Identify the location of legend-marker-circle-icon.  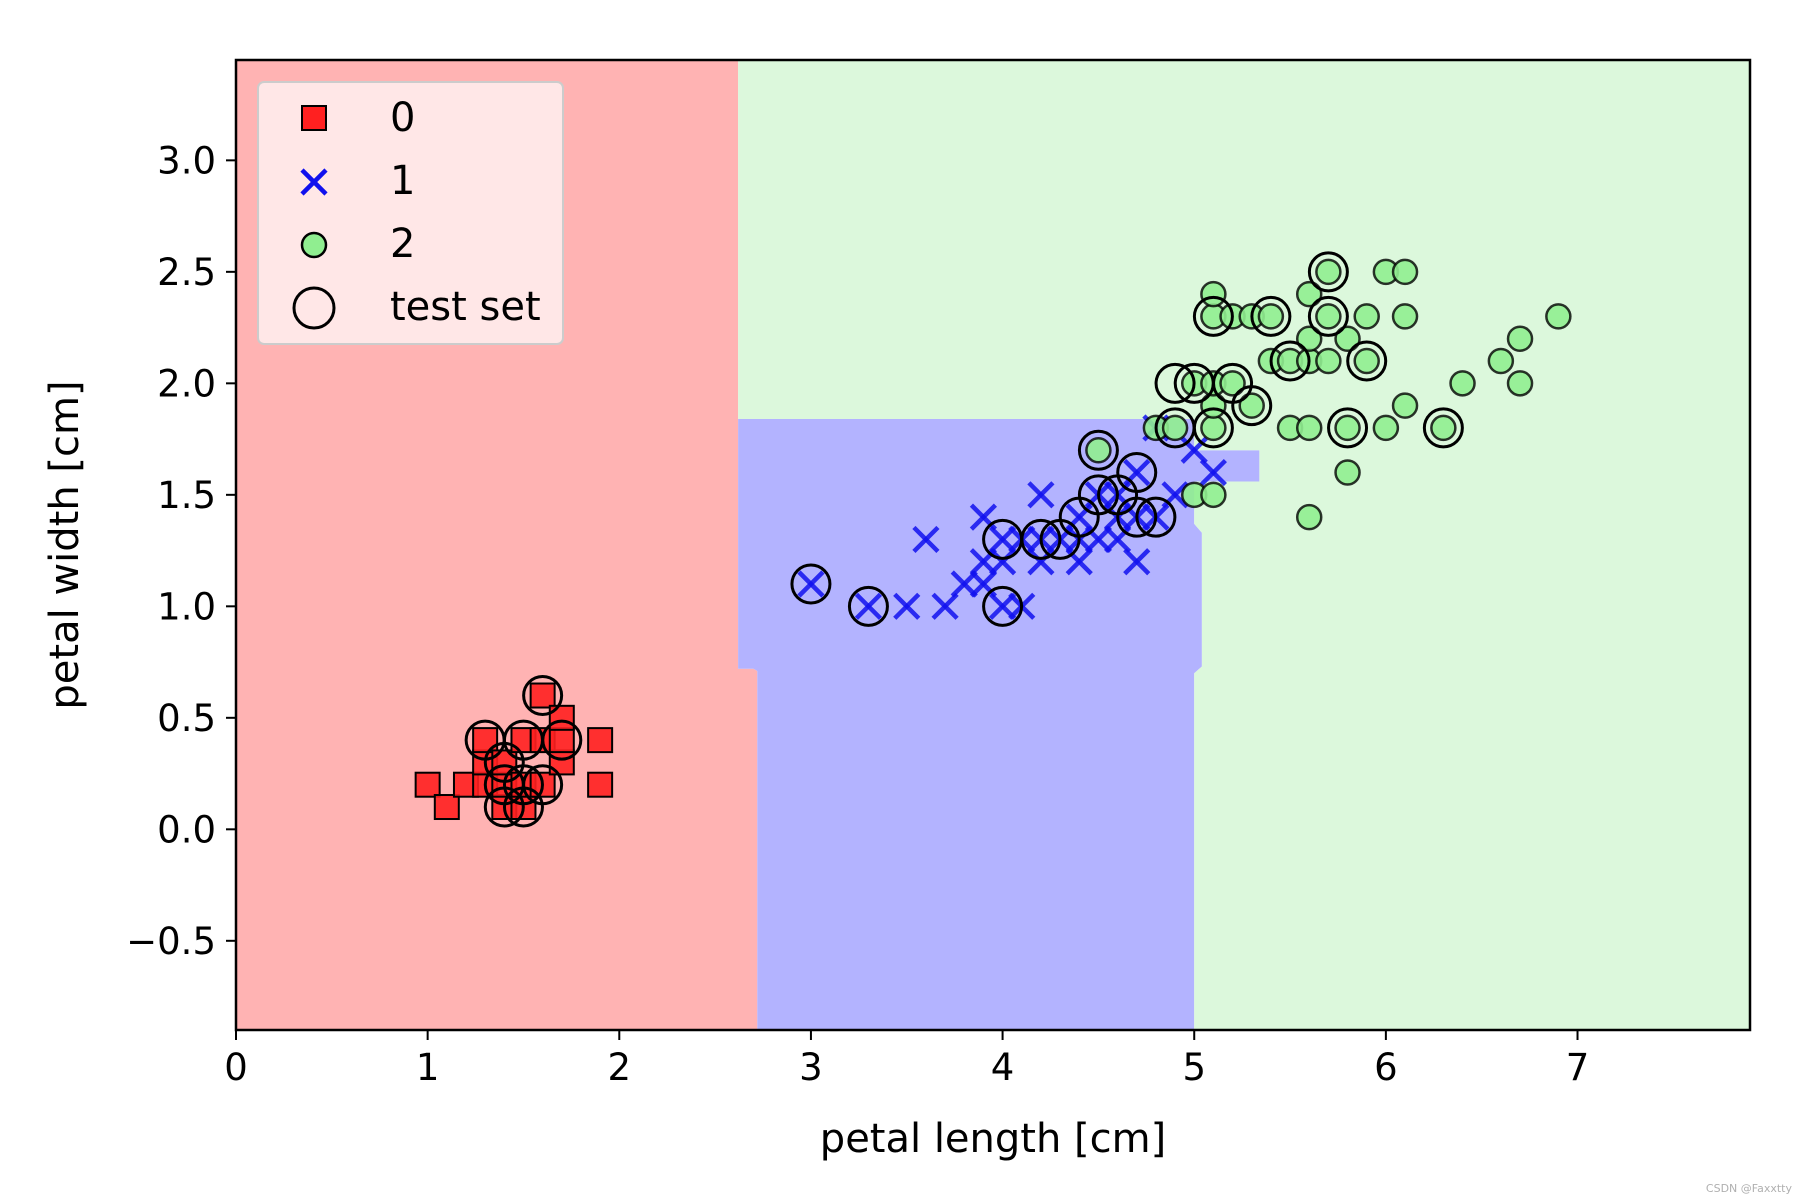
(314, 245).